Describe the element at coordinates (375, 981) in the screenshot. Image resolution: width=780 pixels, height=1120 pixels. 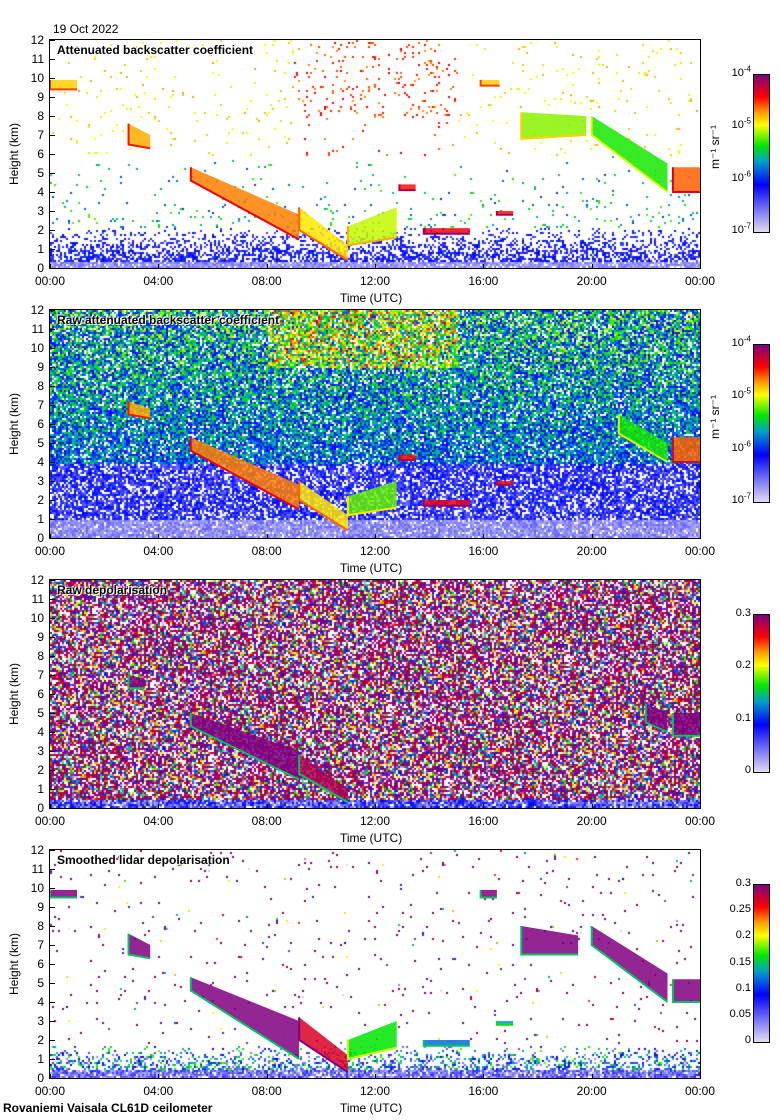
I see `cloud-features` at that location.